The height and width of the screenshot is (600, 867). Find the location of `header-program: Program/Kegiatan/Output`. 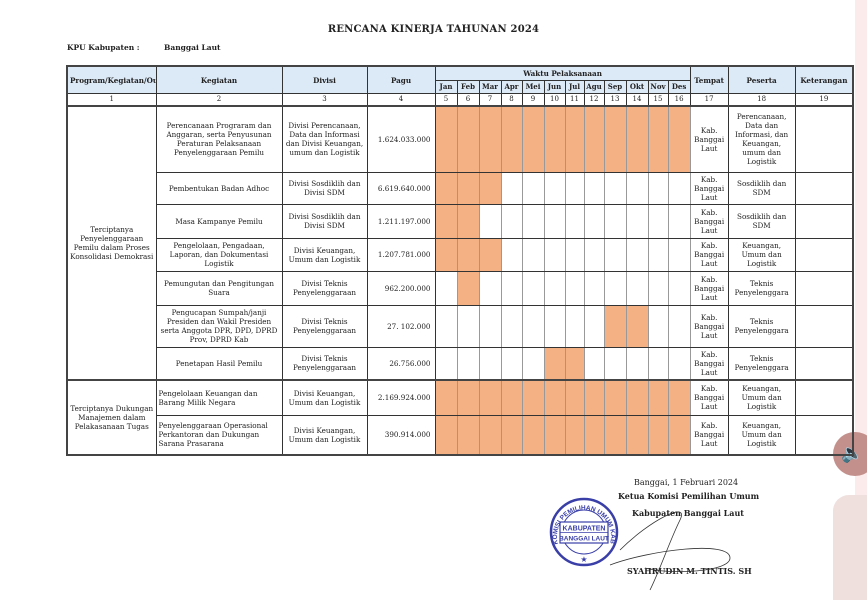

header-program: Program/Kegiatan/Output is located at coordinates (111, 79).